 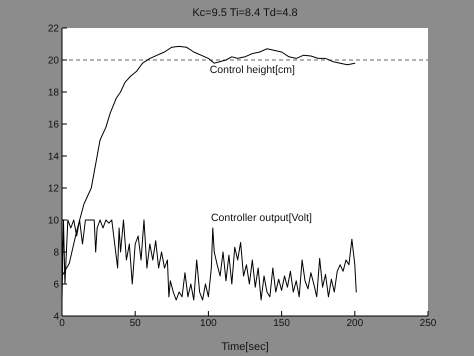 What do you see at coordinates (56, 317) in the screenshot?
I see `y-tick-label: 4` at bounding box center [56, 317].